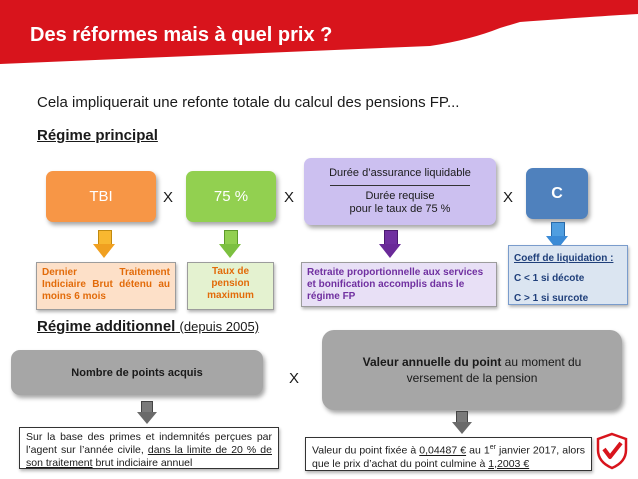 The height and width of the screenshot is (479, 638). I want to click on coefficient-title: Coeff de liquidation :, so click(564, 258).